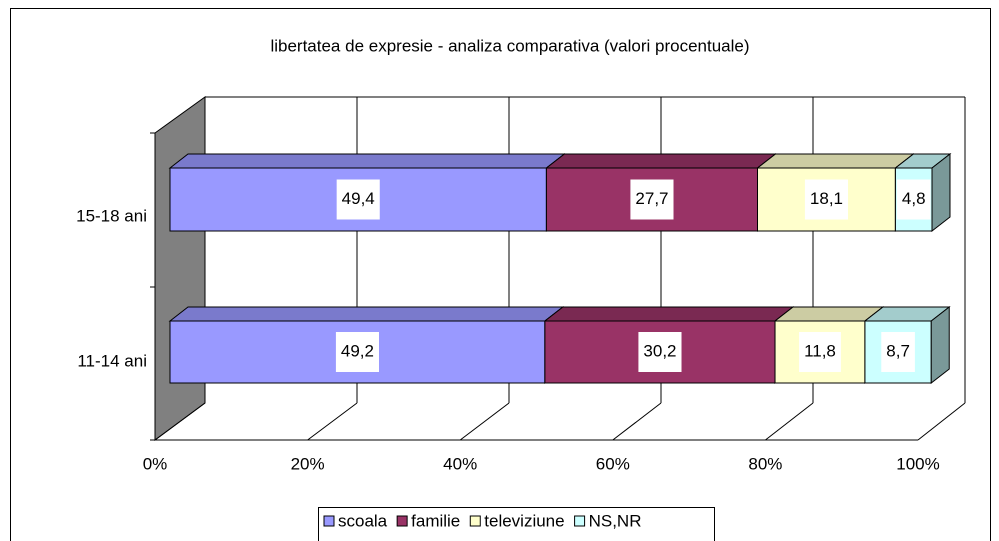  I want to click on value-label: 27,7, so click(651, 198).